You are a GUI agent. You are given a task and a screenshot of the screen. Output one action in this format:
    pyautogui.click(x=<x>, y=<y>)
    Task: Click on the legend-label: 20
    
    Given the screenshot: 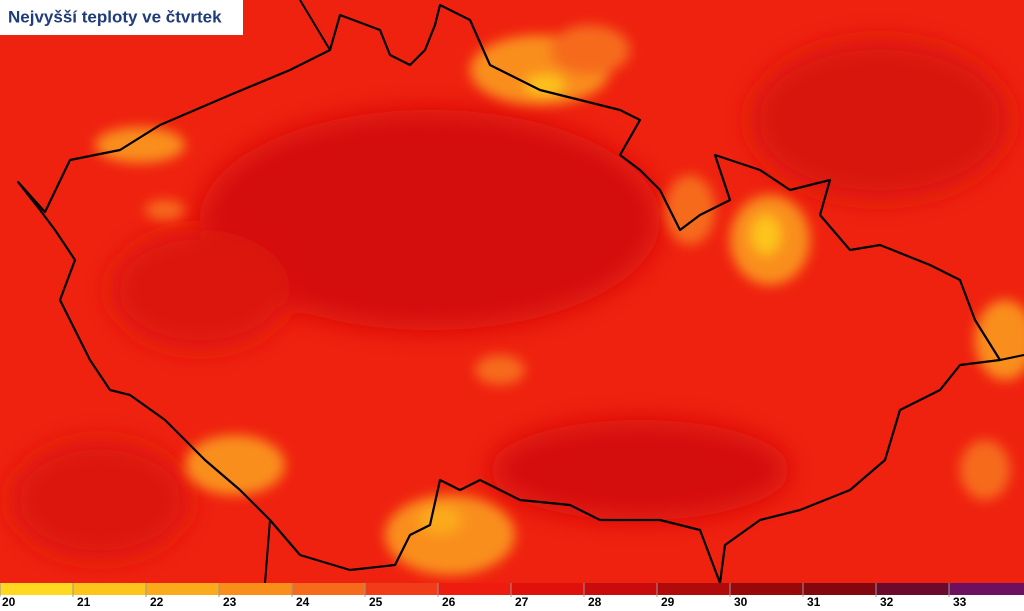 What is the action you would take?
    pyautogui.click(x=9, y=602)
    